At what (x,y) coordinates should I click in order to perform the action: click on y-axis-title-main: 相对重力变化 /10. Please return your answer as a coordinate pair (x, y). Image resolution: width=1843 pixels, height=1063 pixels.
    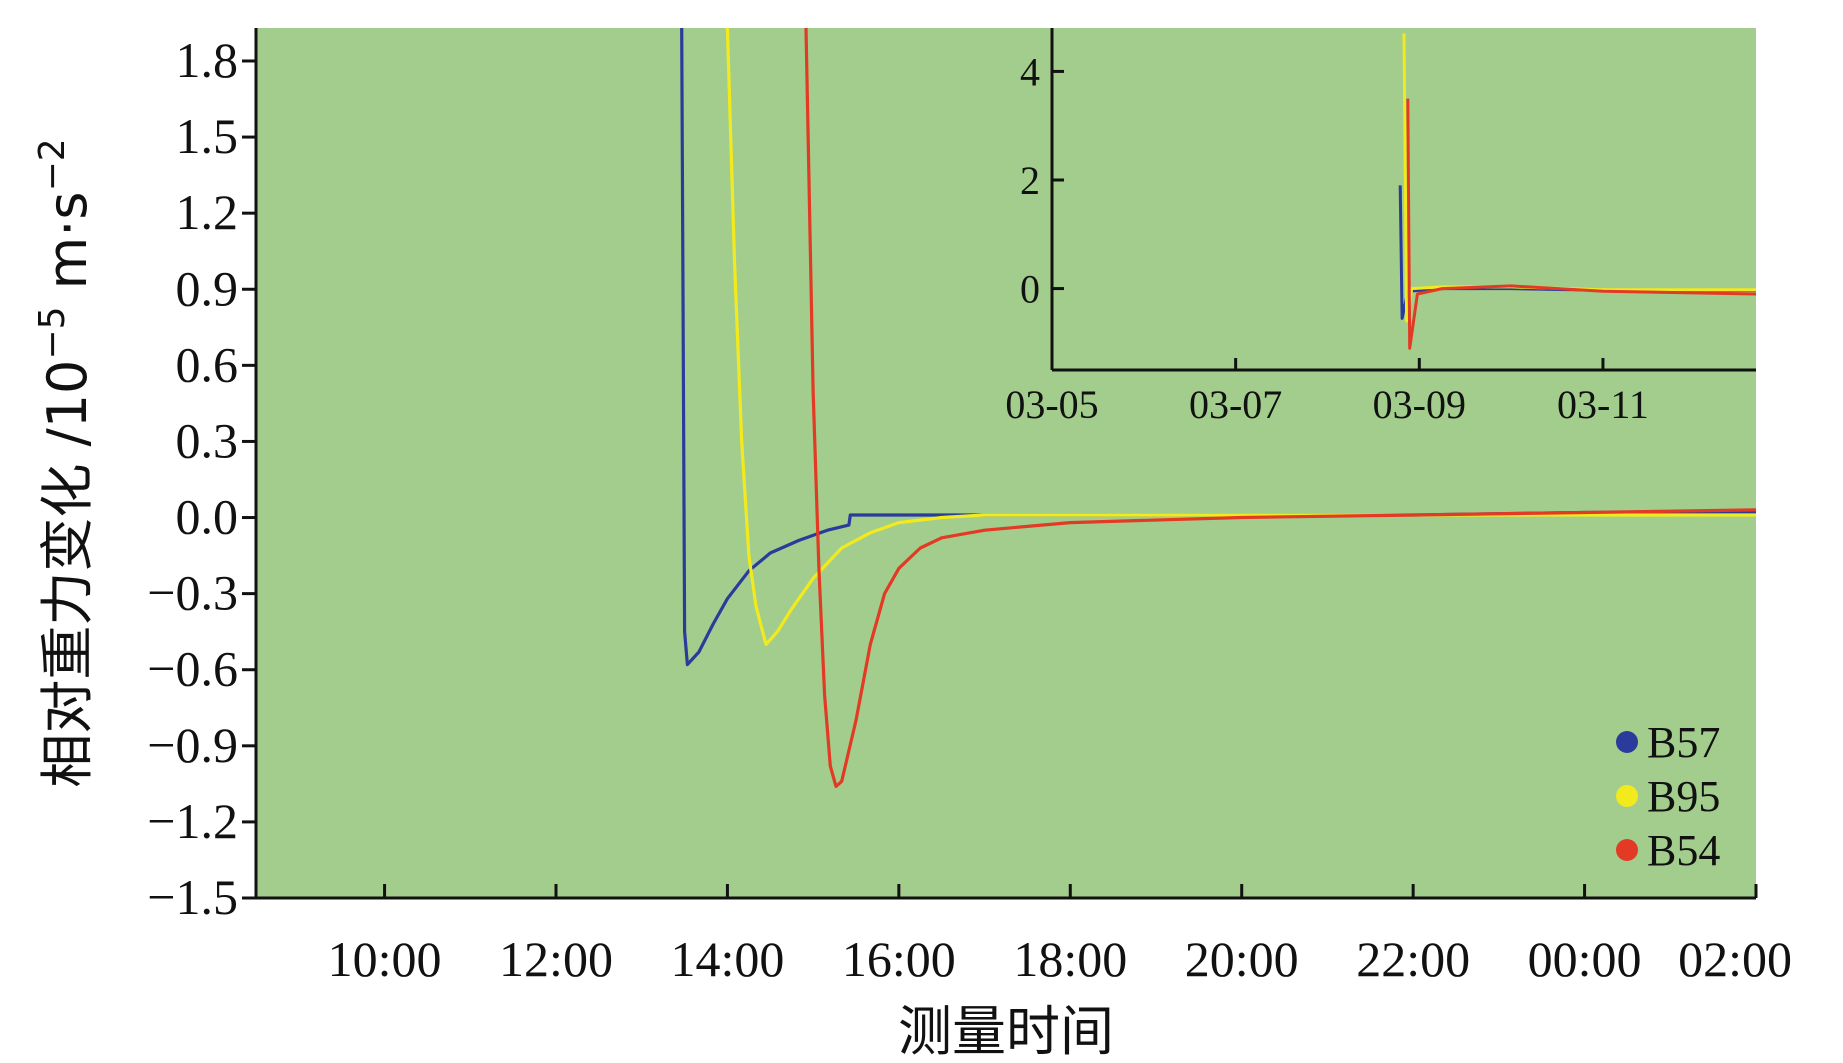
    Looking at the image, I should click on (67, 574).